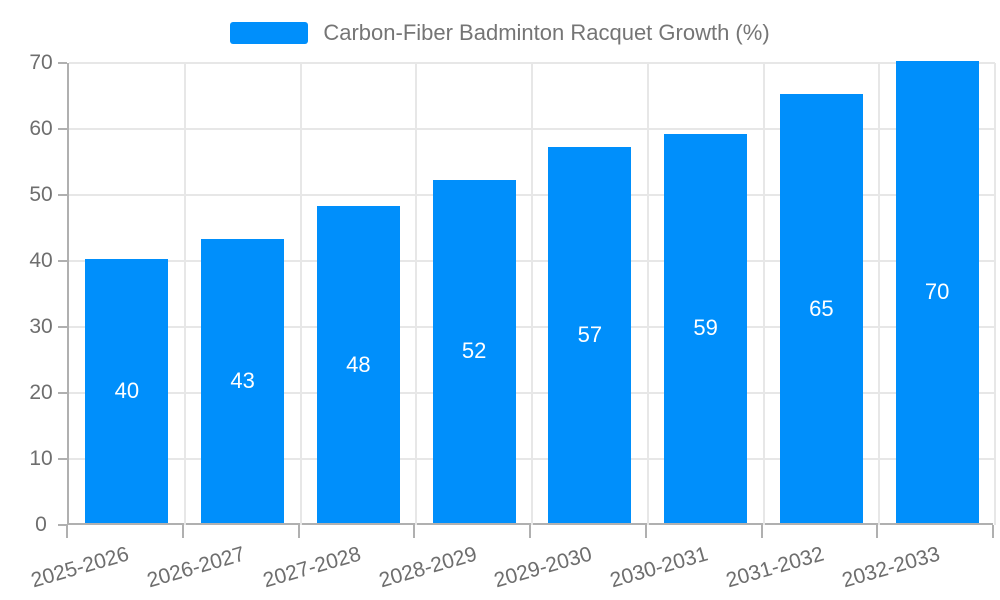 The width and height of the screenshot is (1000, 600). What do you see at coordinates (80, 567) in the screenshot?
I see `x-tick-label: 2025-2026` at bounding box center [80, 567].